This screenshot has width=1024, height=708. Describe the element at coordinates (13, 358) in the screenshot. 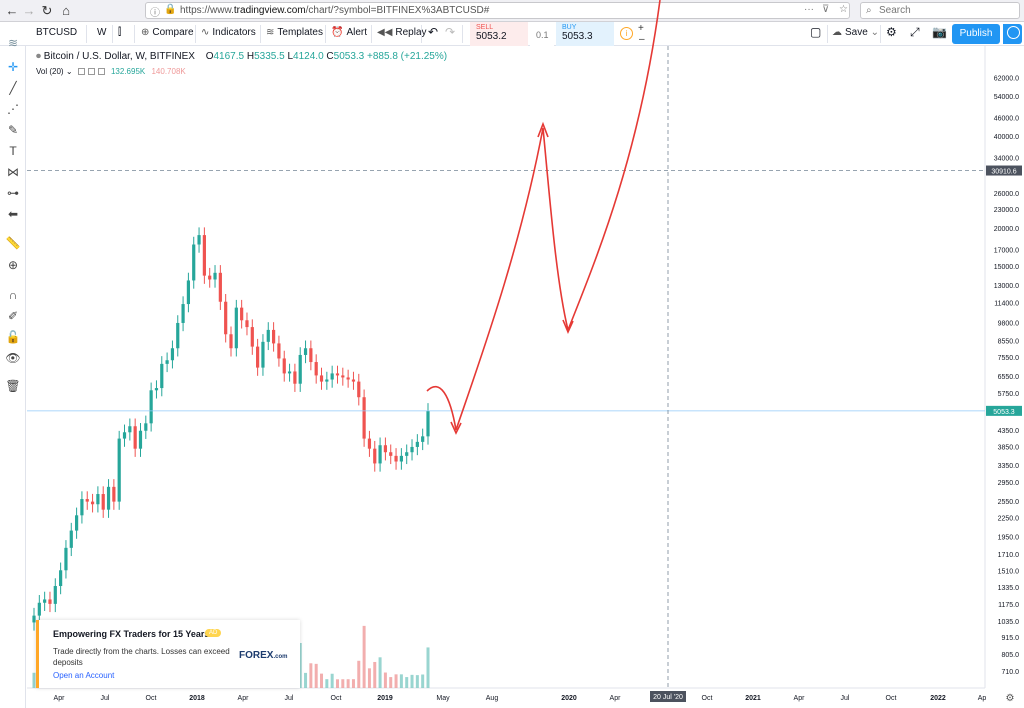

I see `eye-icon: 👁` at that location.